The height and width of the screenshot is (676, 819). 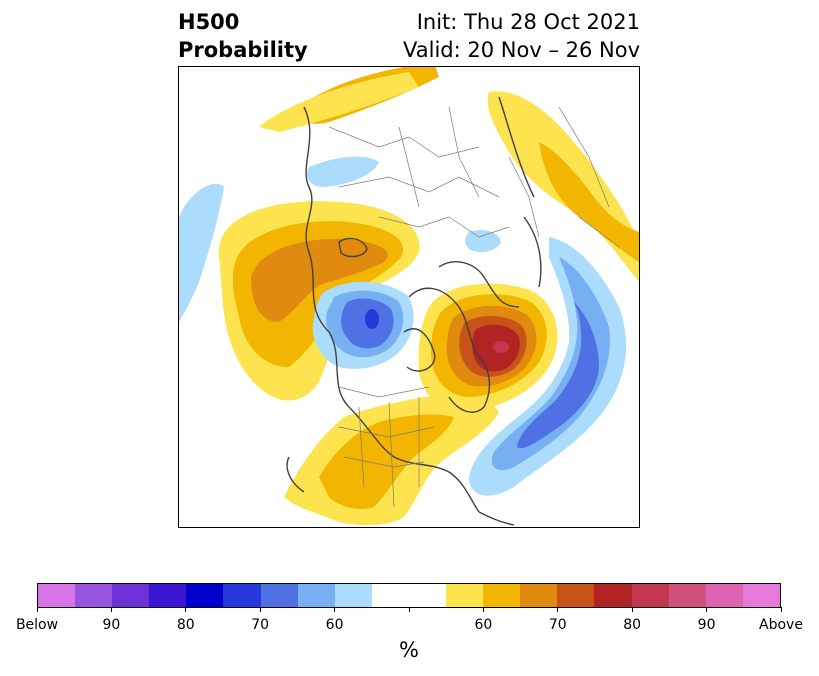 I want to click on title-variable: H500, so click(x=209, y=22).